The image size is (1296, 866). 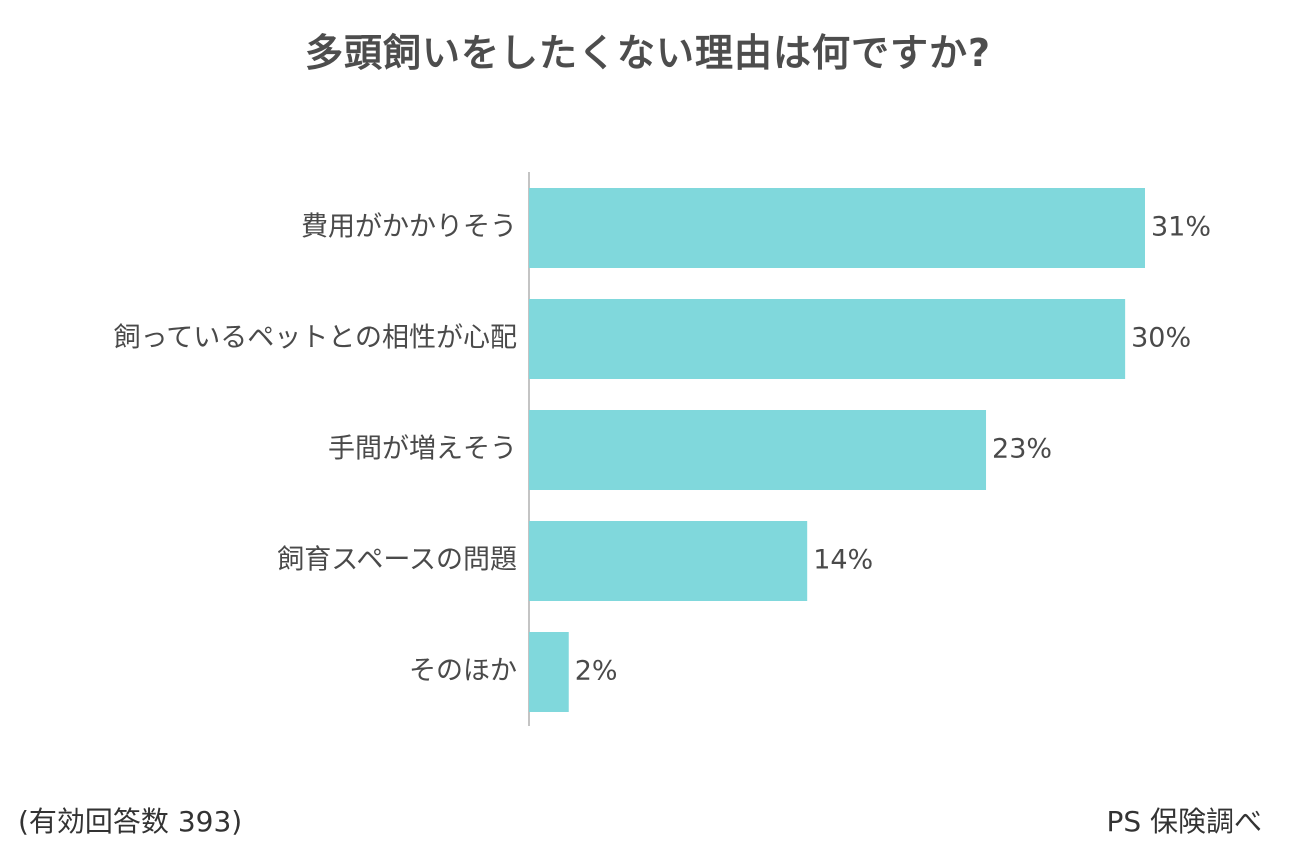 I want to click on category-label: 手間が増えそう, so click(x=422, y=449).